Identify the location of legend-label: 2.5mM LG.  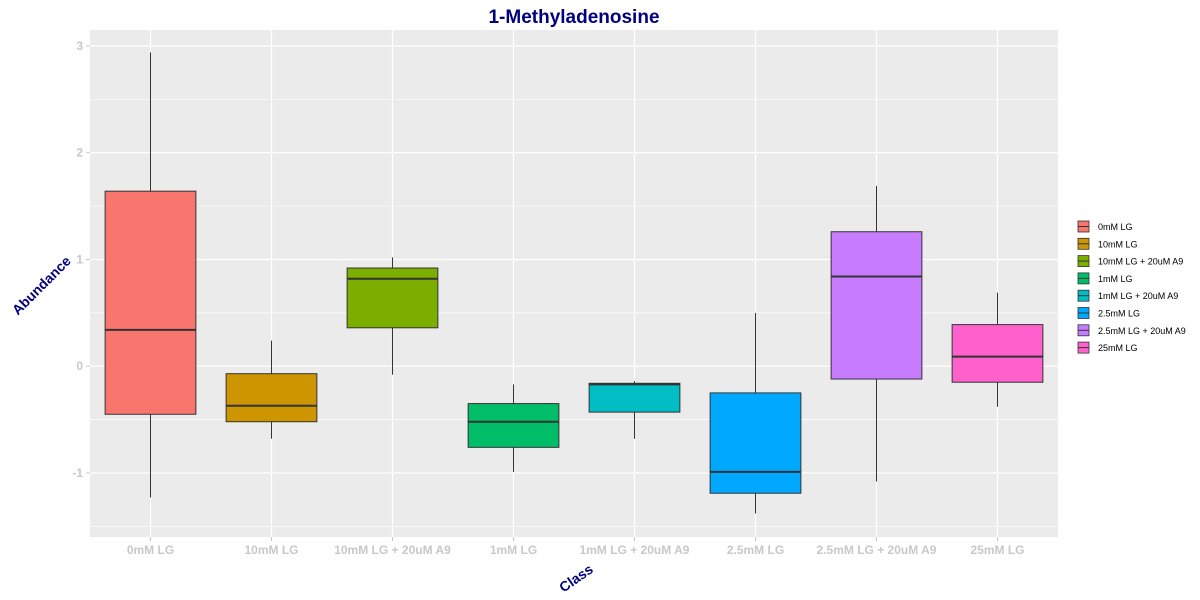
(1119, 314).